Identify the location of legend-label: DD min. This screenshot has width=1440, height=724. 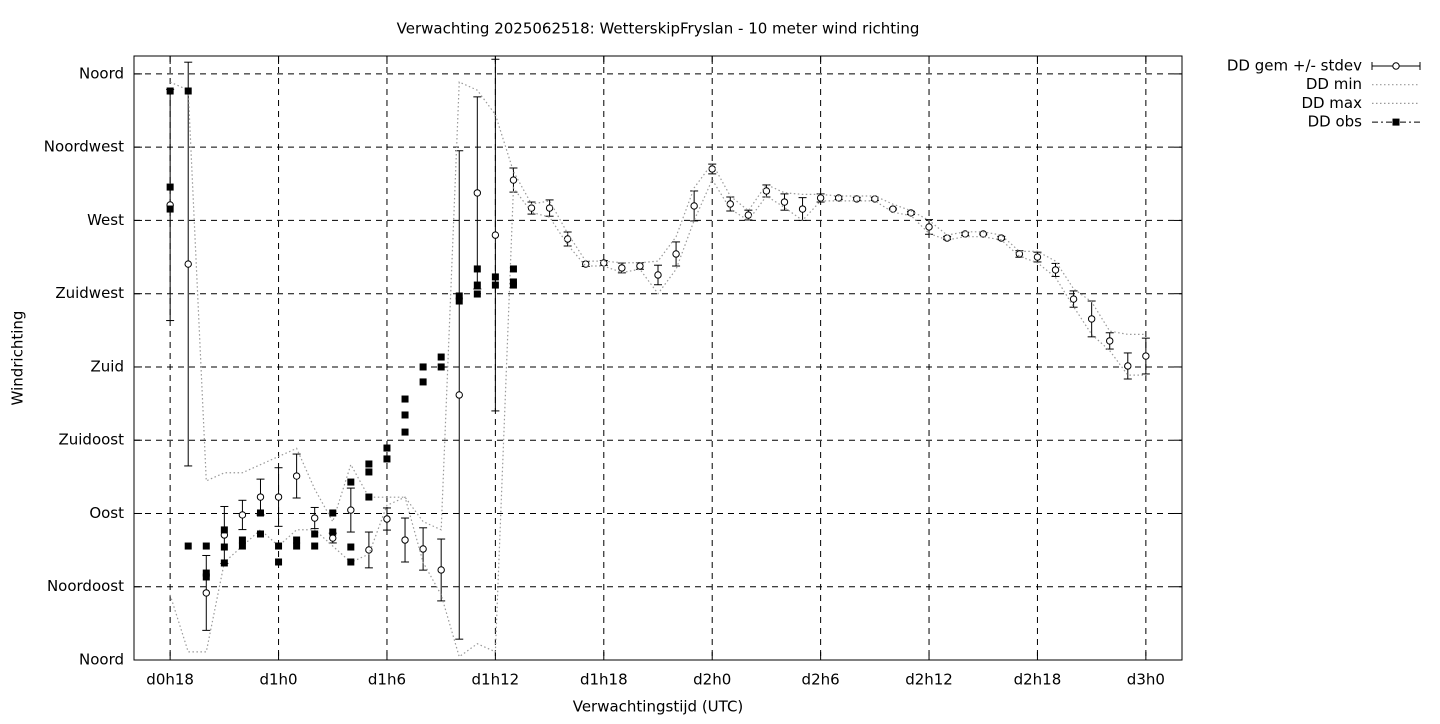
(1334, 84).